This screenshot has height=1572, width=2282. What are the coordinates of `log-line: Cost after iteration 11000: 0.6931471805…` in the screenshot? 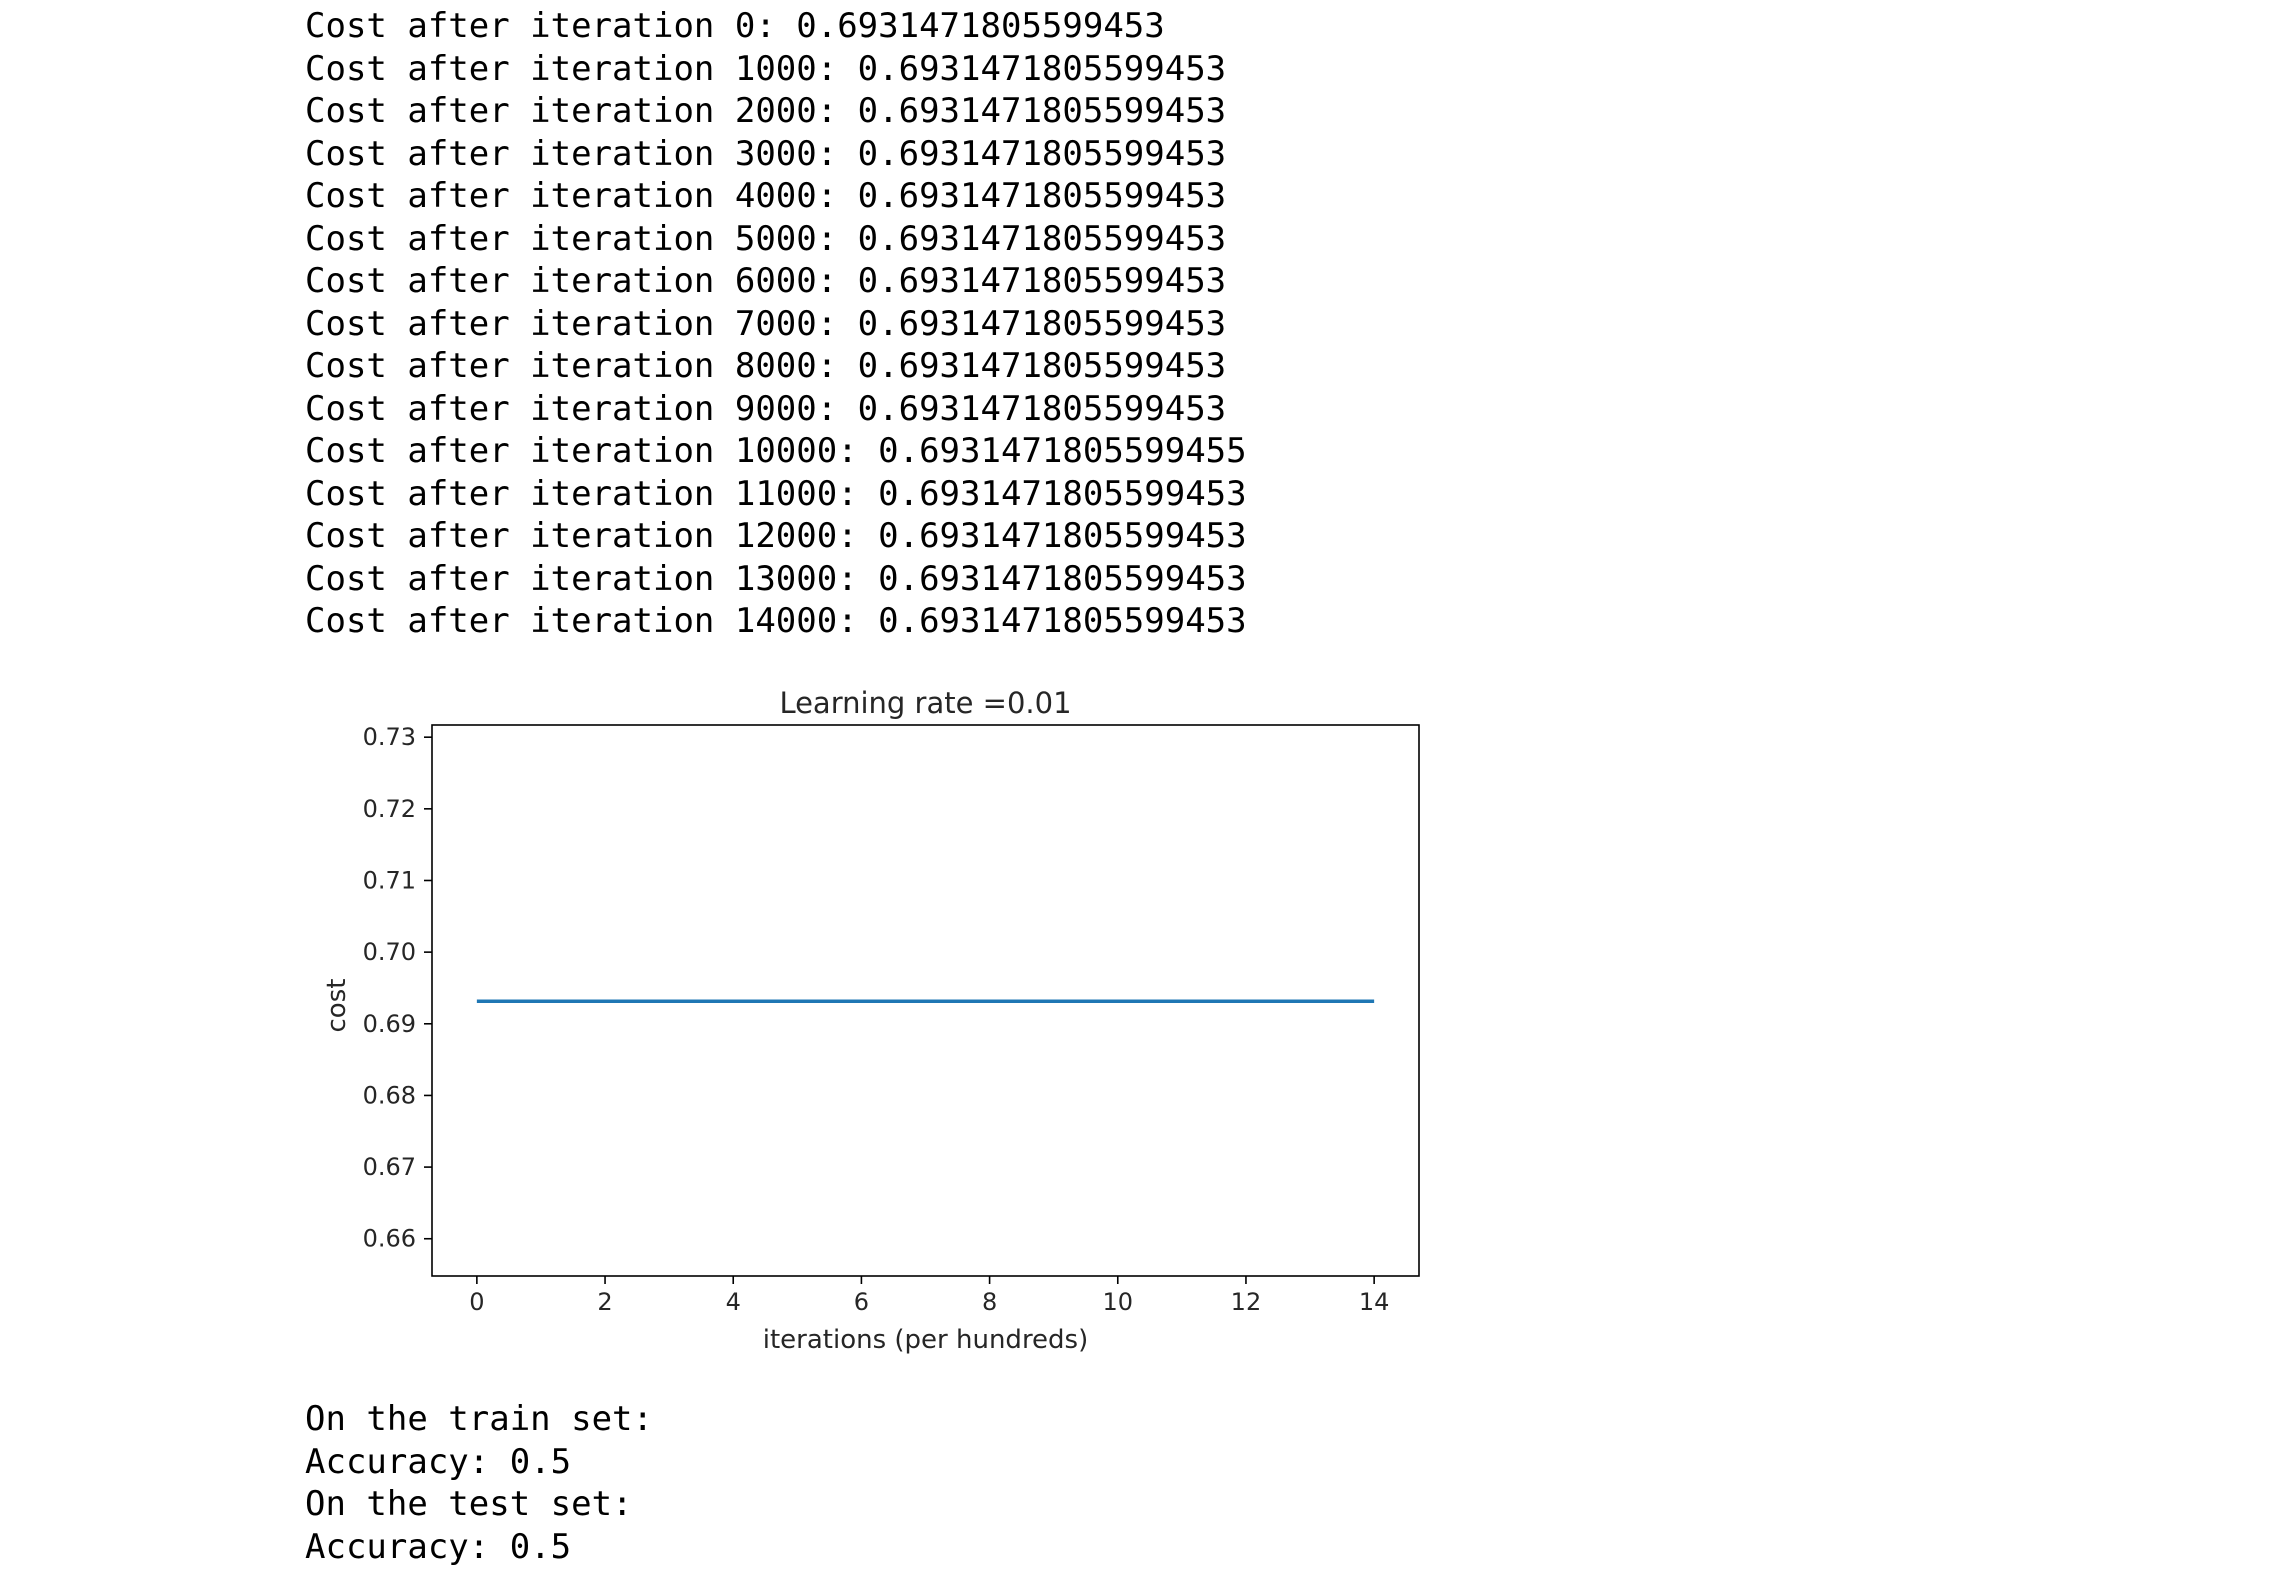 It's located at (776, 493).